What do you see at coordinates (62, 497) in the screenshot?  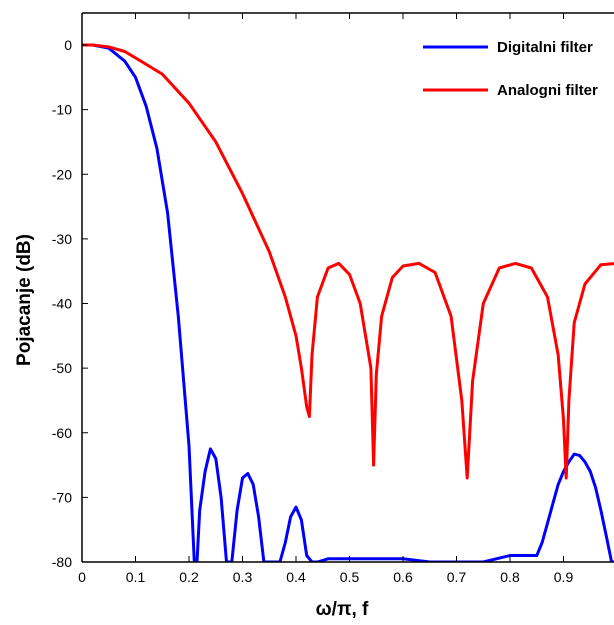 I see `y-tick-label: -70` at bounding box center [62, 497].